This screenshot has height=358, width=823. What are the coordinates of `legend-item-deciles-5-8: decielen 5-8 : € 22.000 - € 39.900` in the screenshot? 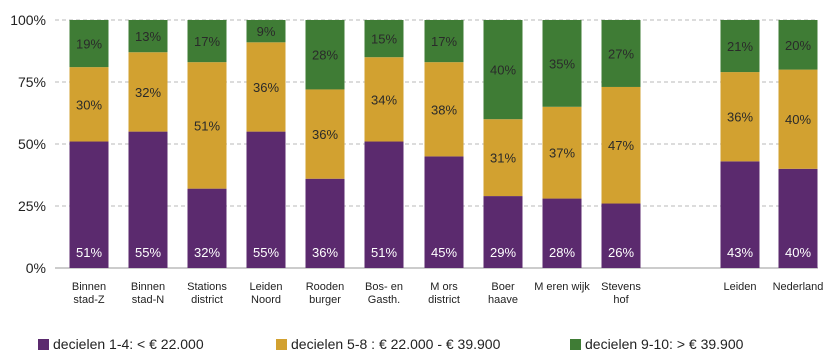 It's located at (388, 344).